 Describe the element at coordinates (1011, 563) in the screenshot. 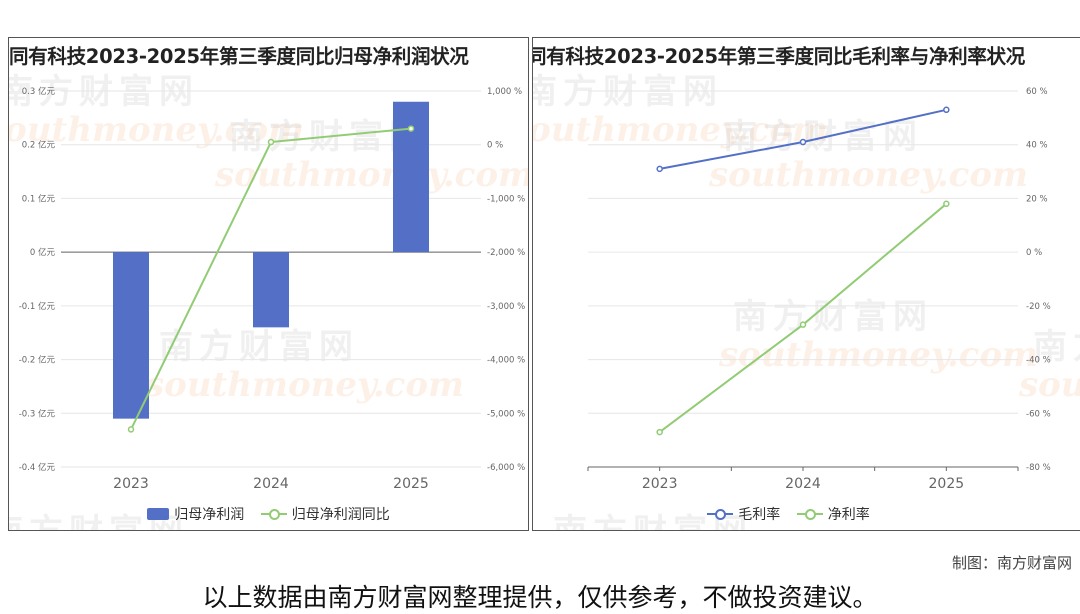

I see `chart-credit: 制图：南方财富网` at that location.